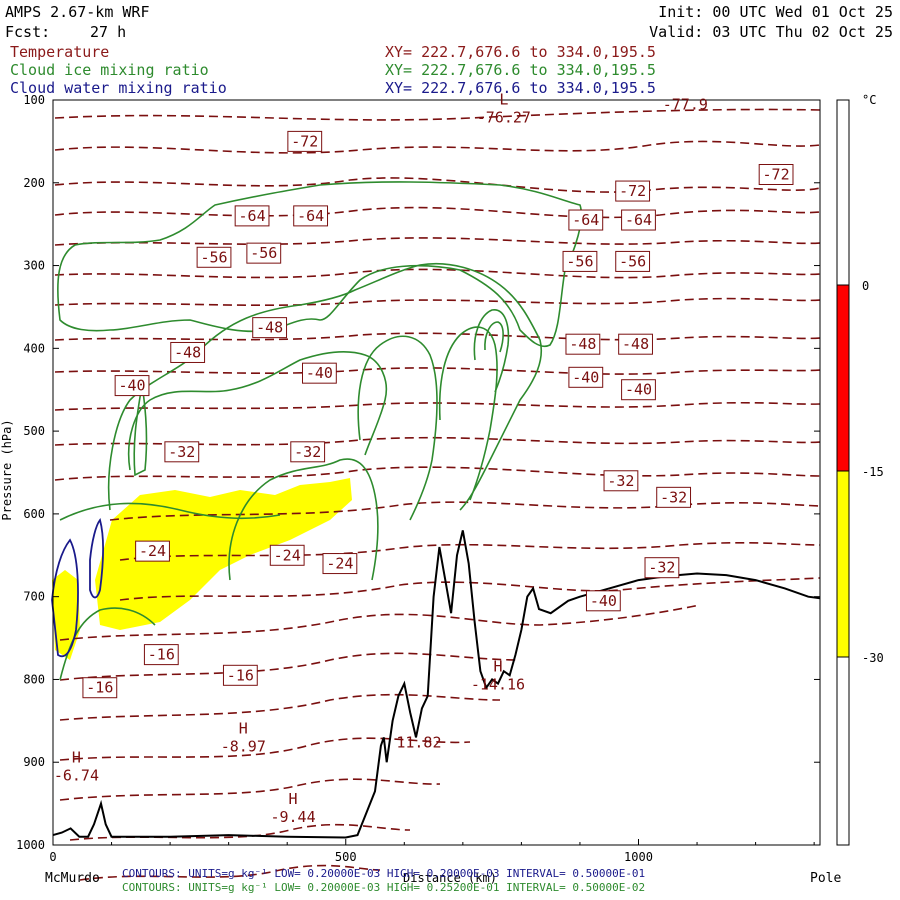 The height and width of the screenshot is (900, 900). Describe the element at coordinates (59, 52) in the screenshot. I see `field-temperature: Temperature` at that location.